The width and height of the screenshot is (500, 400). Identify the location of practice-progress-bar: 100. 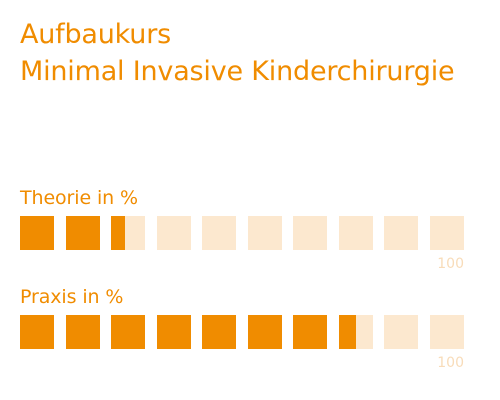
(242, 343).